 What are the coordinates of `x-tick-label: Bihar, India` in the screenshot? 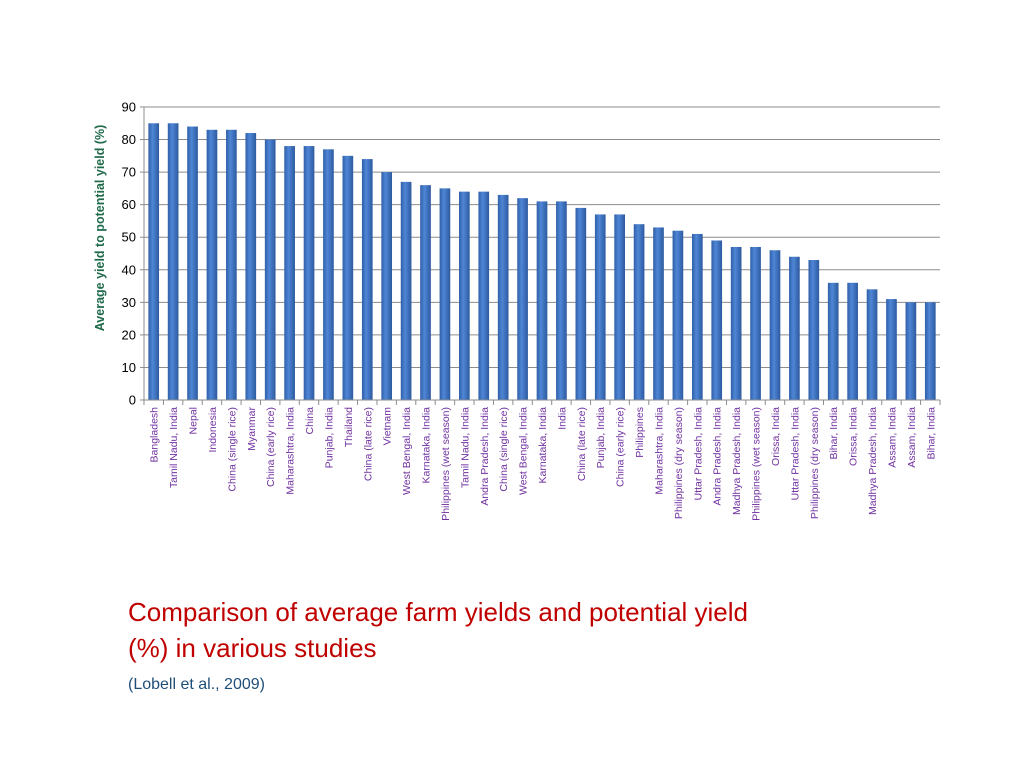 It's located at (834, 433).